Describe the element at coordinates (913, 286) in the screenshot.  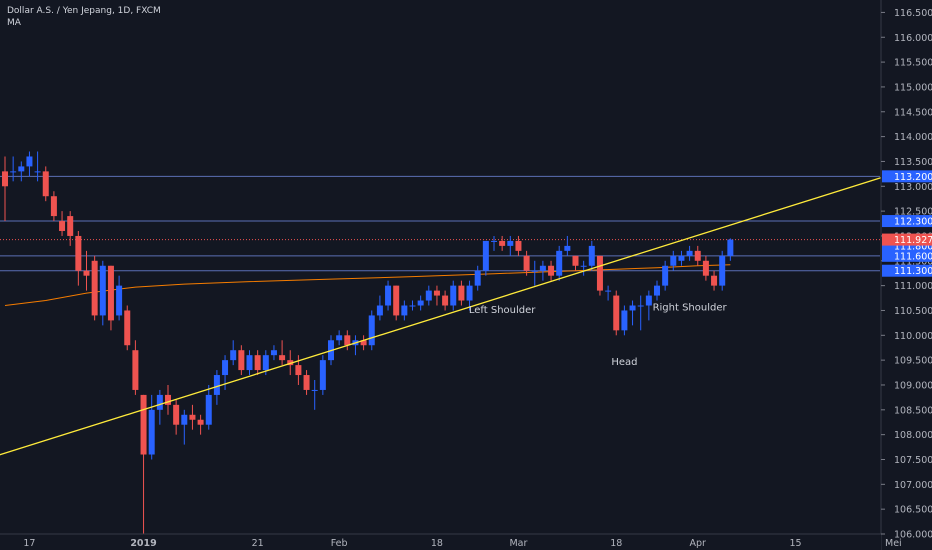
I see `price-tick-label: 111.000` at that location.